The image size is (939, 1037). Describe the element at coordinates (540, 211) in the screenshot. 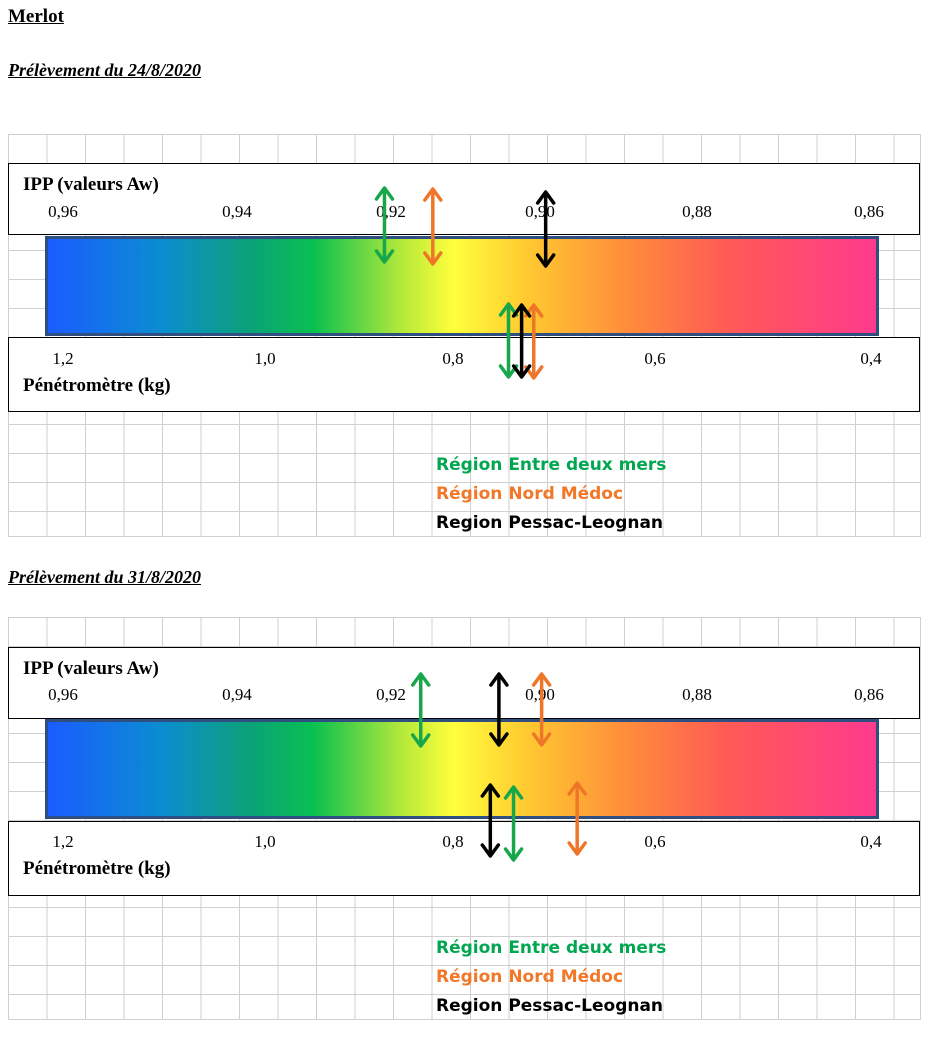

I see `ipp-tick: 0,90` at that location.